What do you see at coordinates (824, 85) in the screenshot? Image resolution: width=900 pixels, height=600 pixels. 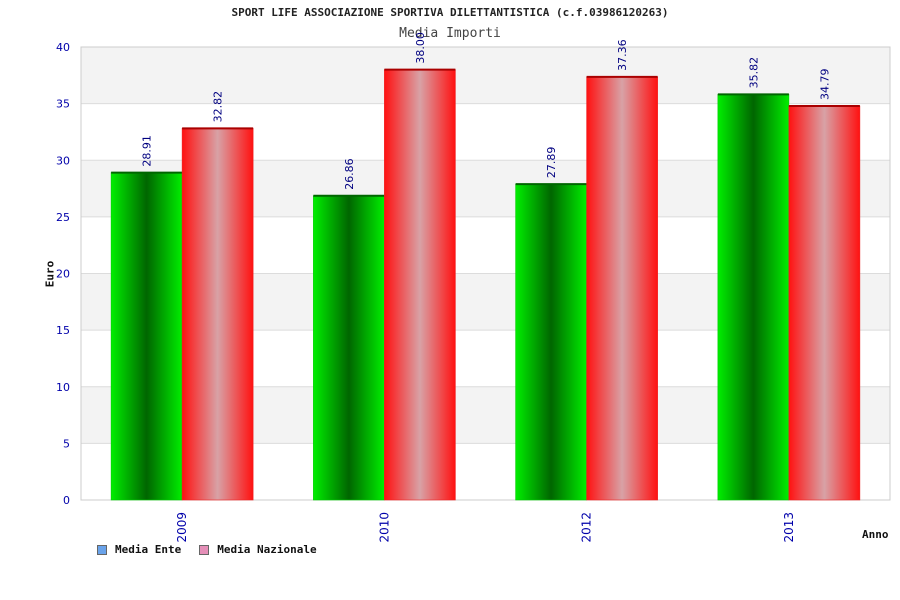 I see `data-label: 34.79` at bounding box center [824, 85].